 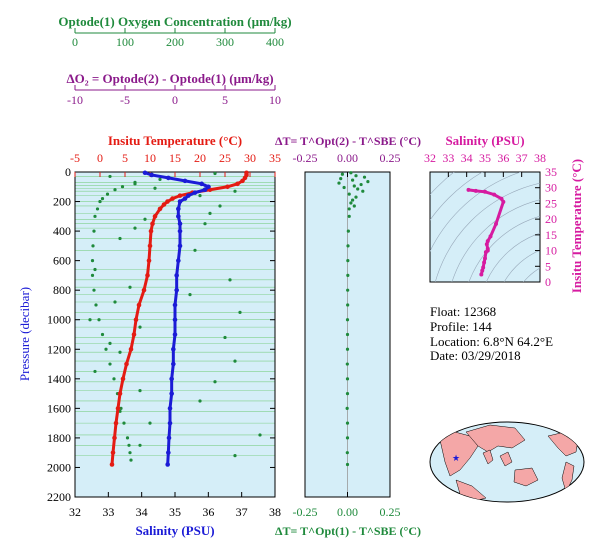 I want to click on temperature-tick-label: 30, so click(x=250, y=158).